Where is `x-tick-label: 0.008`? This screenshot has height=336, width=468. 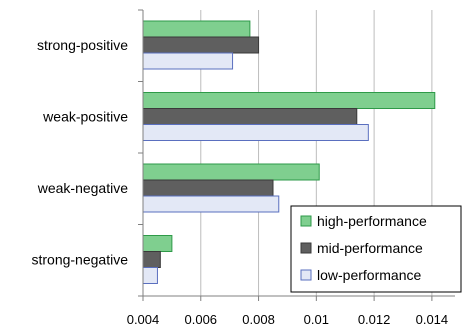 x-tick-label: 0.008 is located at coordinates (258, 319).